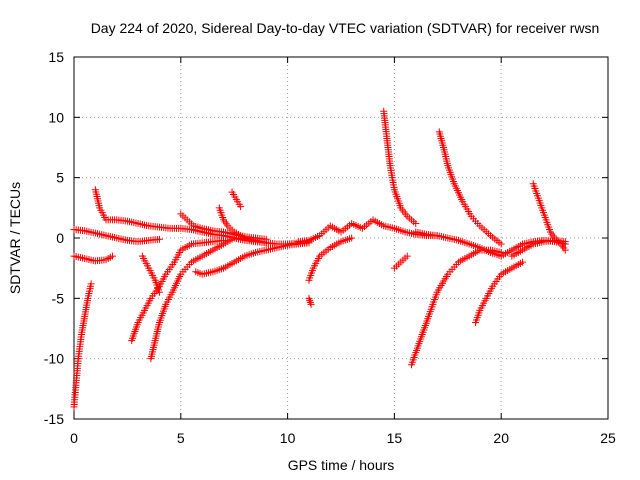  Describe the element at coordinates (181, 438) in the screenshot. I see `x-tick-label: 5` at that location.